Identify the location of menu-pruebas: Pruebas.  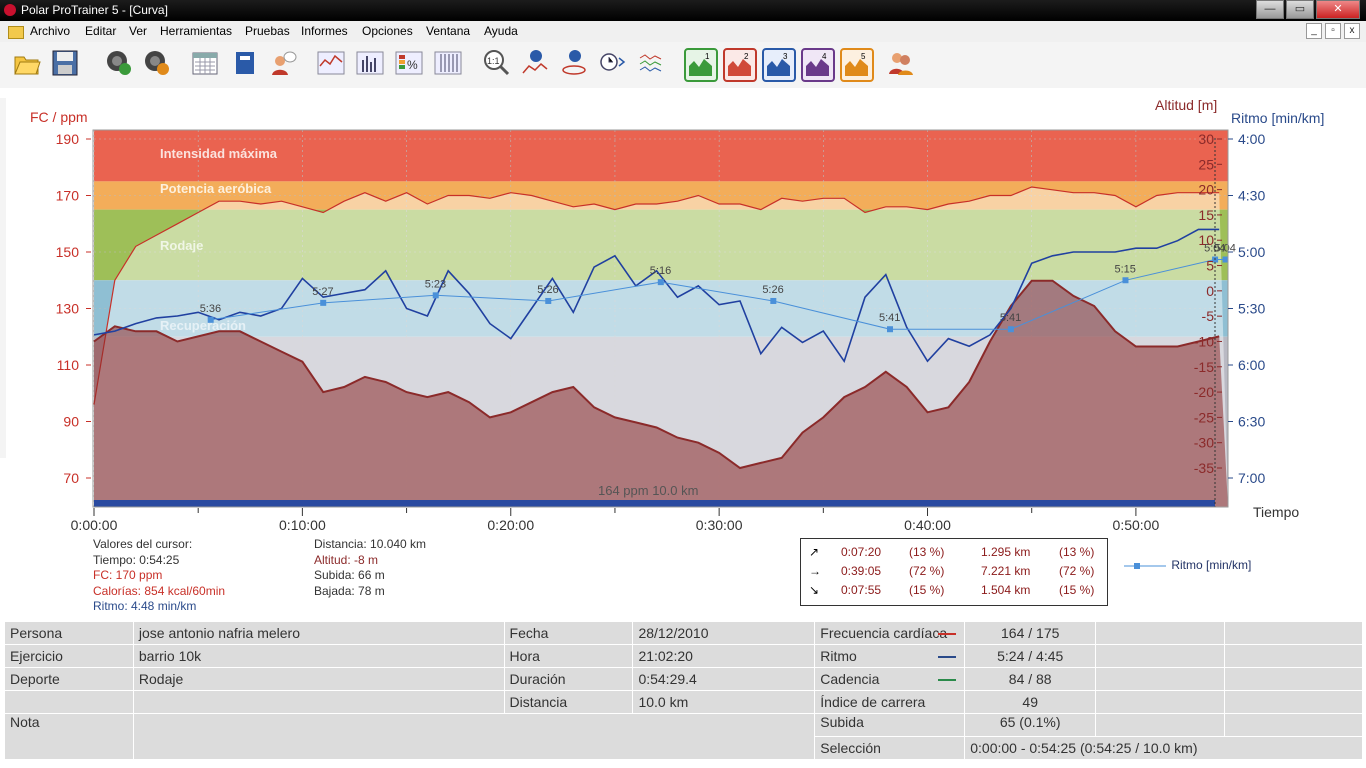
(267, 31).